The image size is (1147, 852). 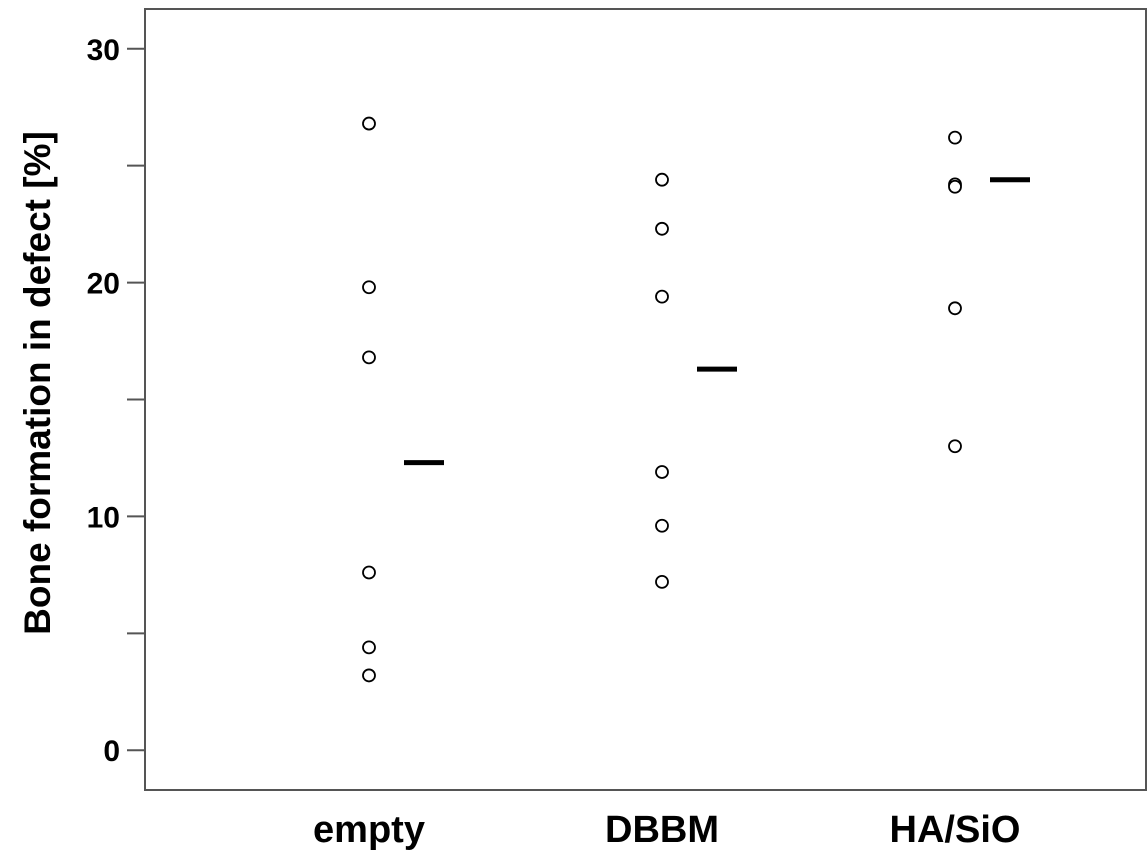 What do you see at coordinates (955, 830) in the screenshot?
I see `category-label: HA/SiO` at bounding box center [955, 830].